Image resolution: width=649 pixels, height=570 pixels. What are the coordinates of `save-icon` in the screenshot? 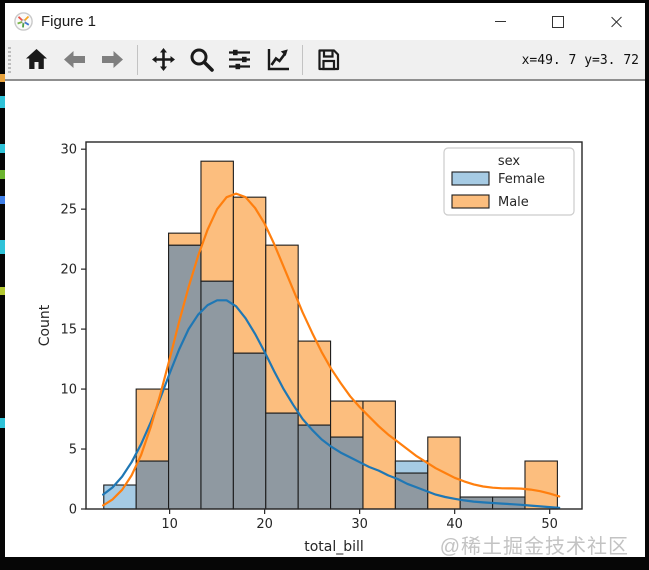 It's located at (328, 60).